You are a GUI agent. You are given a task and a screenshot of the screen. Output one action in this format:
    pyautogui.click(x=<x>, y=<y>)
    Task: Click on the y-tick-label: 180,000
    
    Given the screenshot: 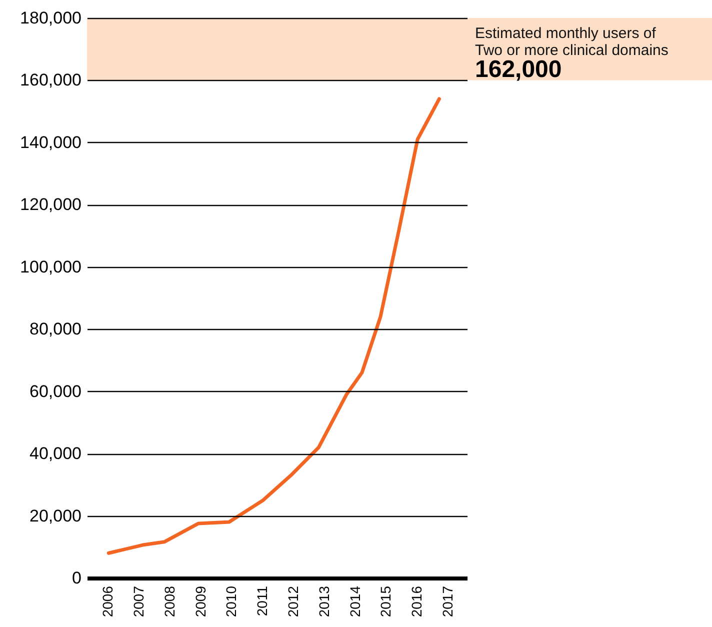 What is the action you would take?
    pyautogui.click(x=51, y=18)
    